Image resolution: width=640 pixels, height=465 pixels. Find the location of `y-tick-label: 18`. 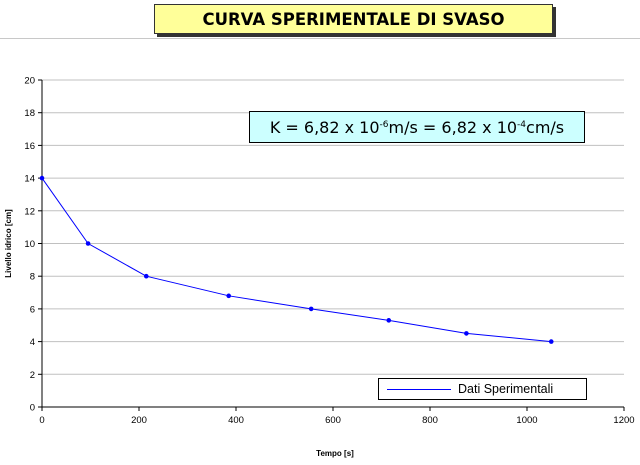

y-tick-label: 18 is located at coordinates (29, 113).